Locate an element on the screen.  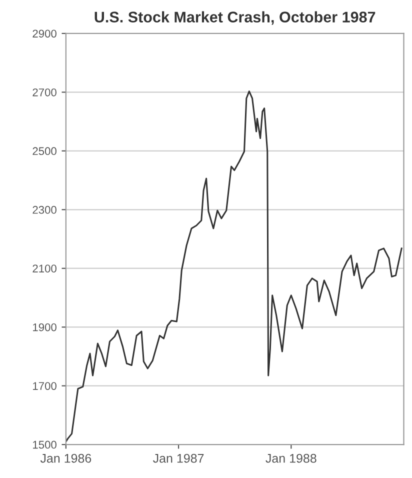
x-tick-label: Jan 1986 is located at coordinates (66, 458).